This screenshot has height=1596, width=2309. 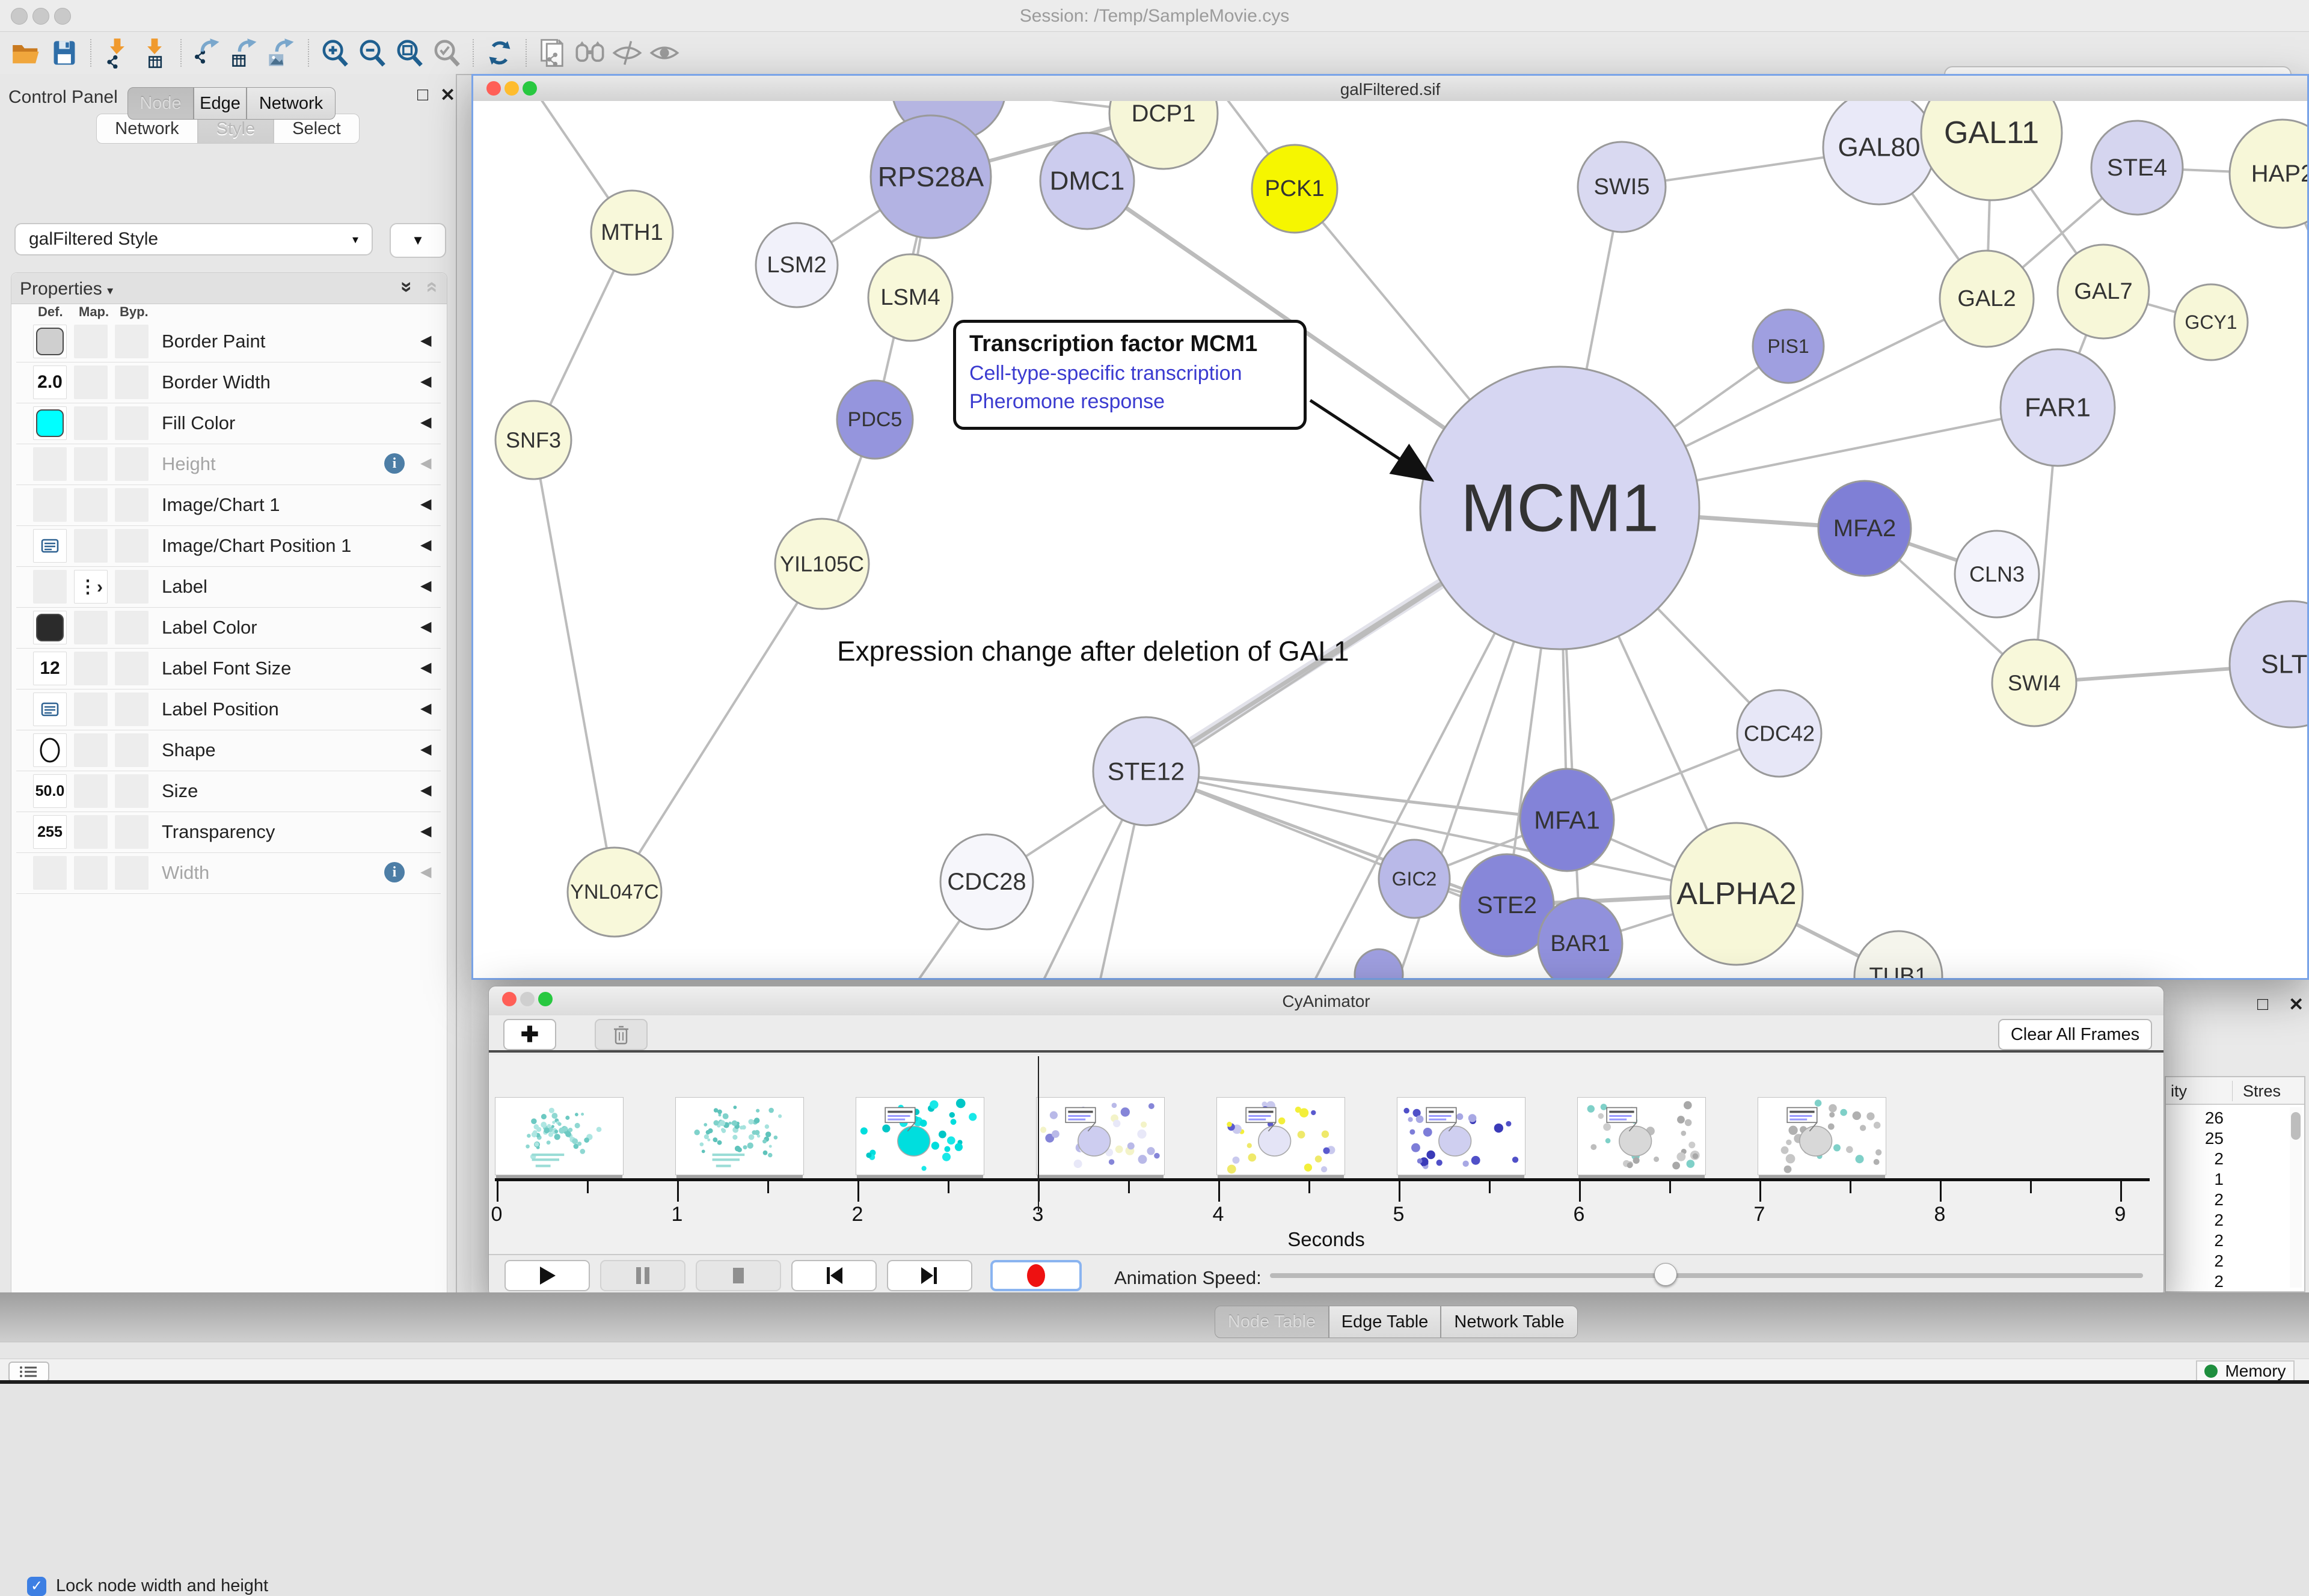 What do you see at coordinates (1567, 820) in the screenshot?
I see `network-node-MFA1: MFA1` at bounding box center [1567, 820].